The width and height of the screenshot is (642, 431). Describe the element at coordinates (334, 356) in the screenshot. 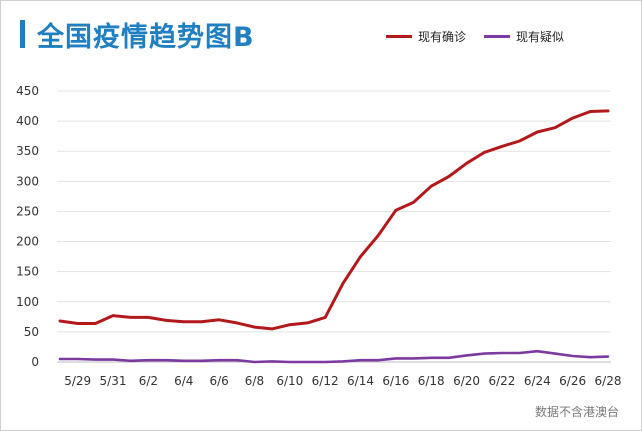

I see `series-line-suspected` at that location.